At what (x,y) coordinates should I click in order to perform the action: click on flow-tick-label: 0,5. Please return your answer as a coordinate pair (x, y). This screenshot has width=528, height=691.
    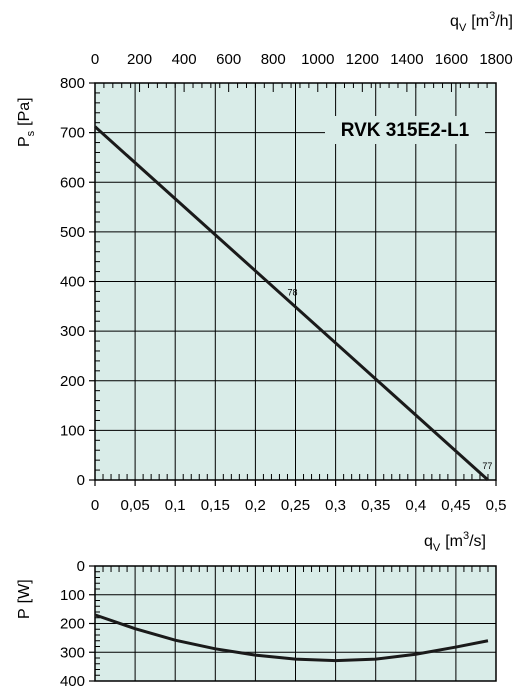
    Looking at the image, I should click on (496, 505).